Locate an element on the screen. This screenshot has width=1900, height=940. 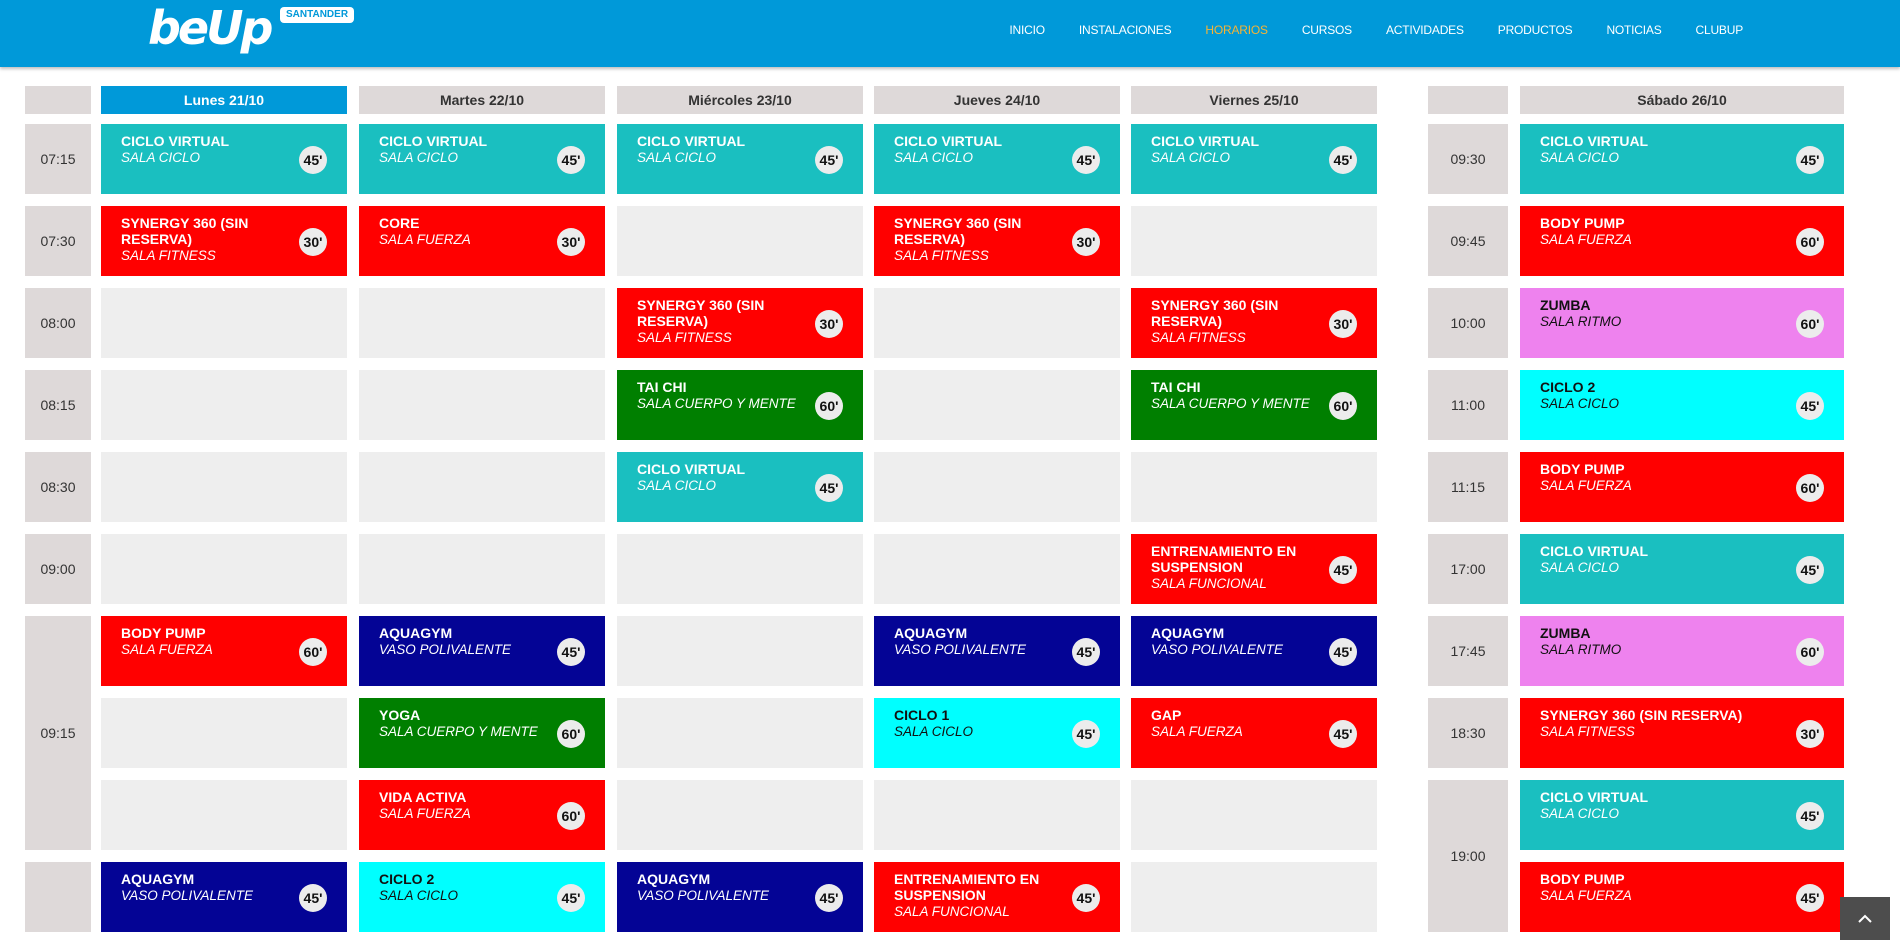
nav-actividades: ACTIVIDADES is located at coordinates (1424, 30).